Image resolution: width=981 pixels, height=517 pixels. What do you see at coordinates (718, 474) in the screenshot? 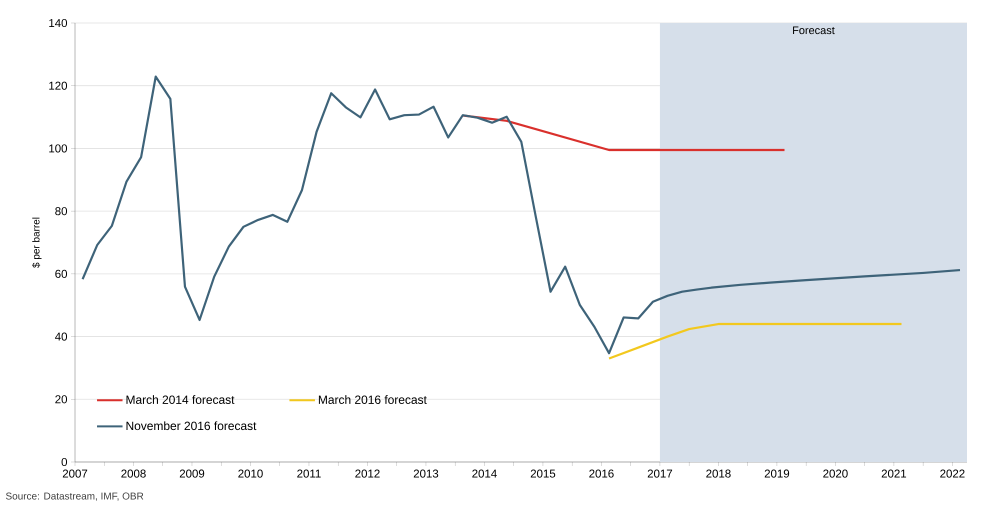
I see `x-tick-label: 2018` at bounding box center [718, 474].